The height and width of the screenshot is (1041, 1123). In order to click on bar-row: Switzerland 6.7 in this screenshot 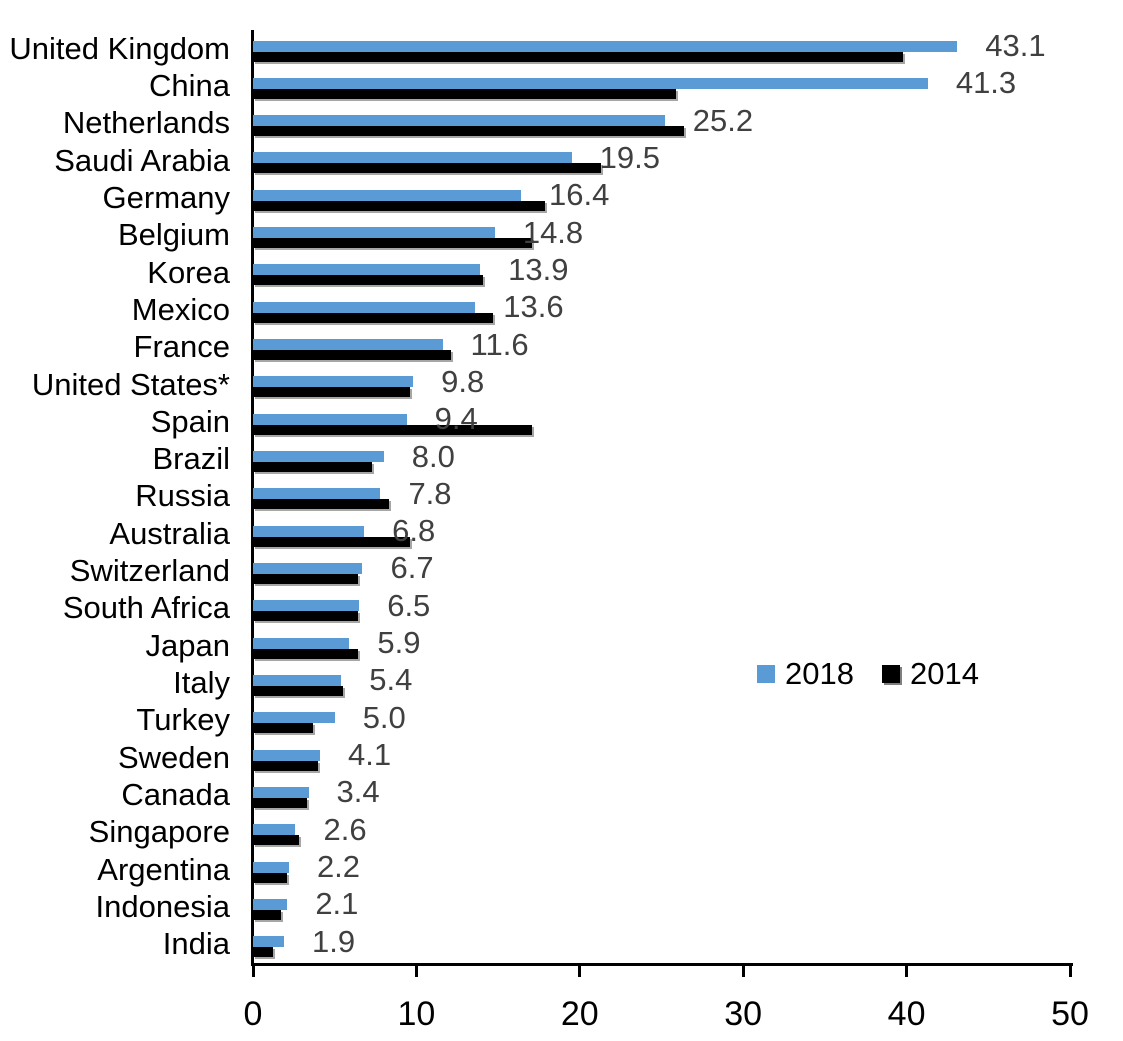, I will do `click(561, 569)`.